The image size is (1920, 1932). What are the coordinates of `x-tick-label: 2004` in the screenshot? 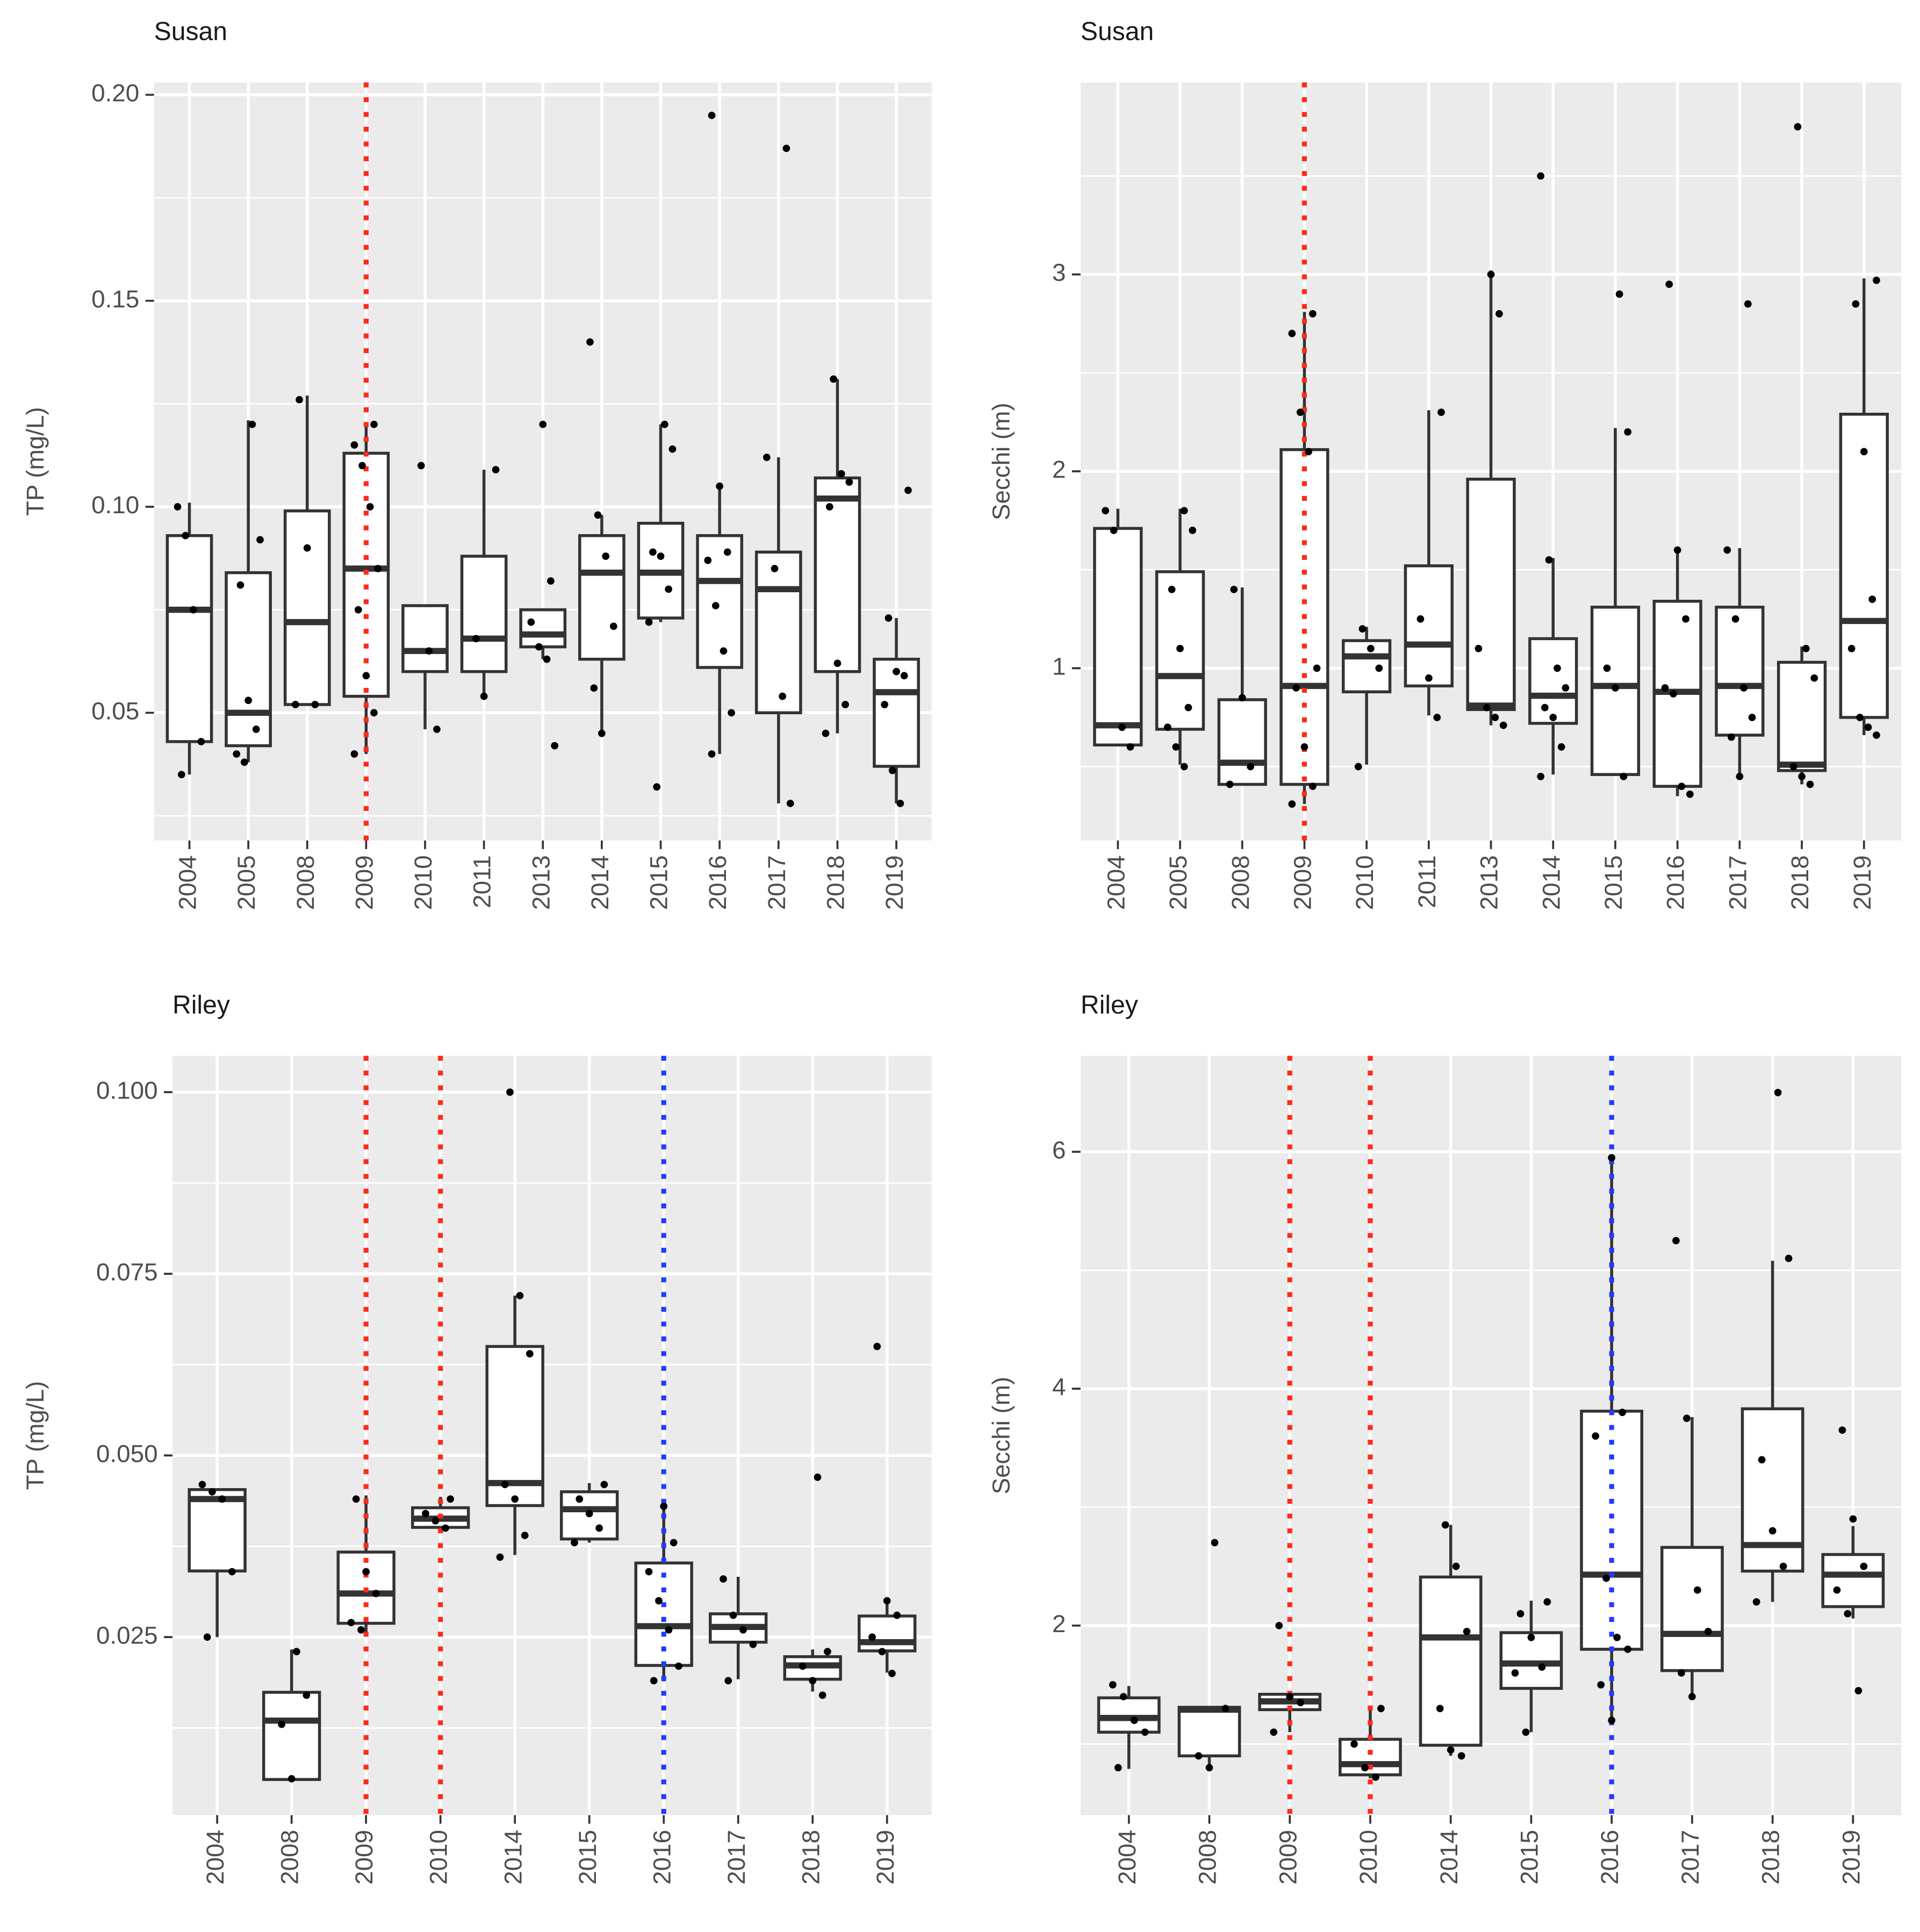 It's located at (188, 883).